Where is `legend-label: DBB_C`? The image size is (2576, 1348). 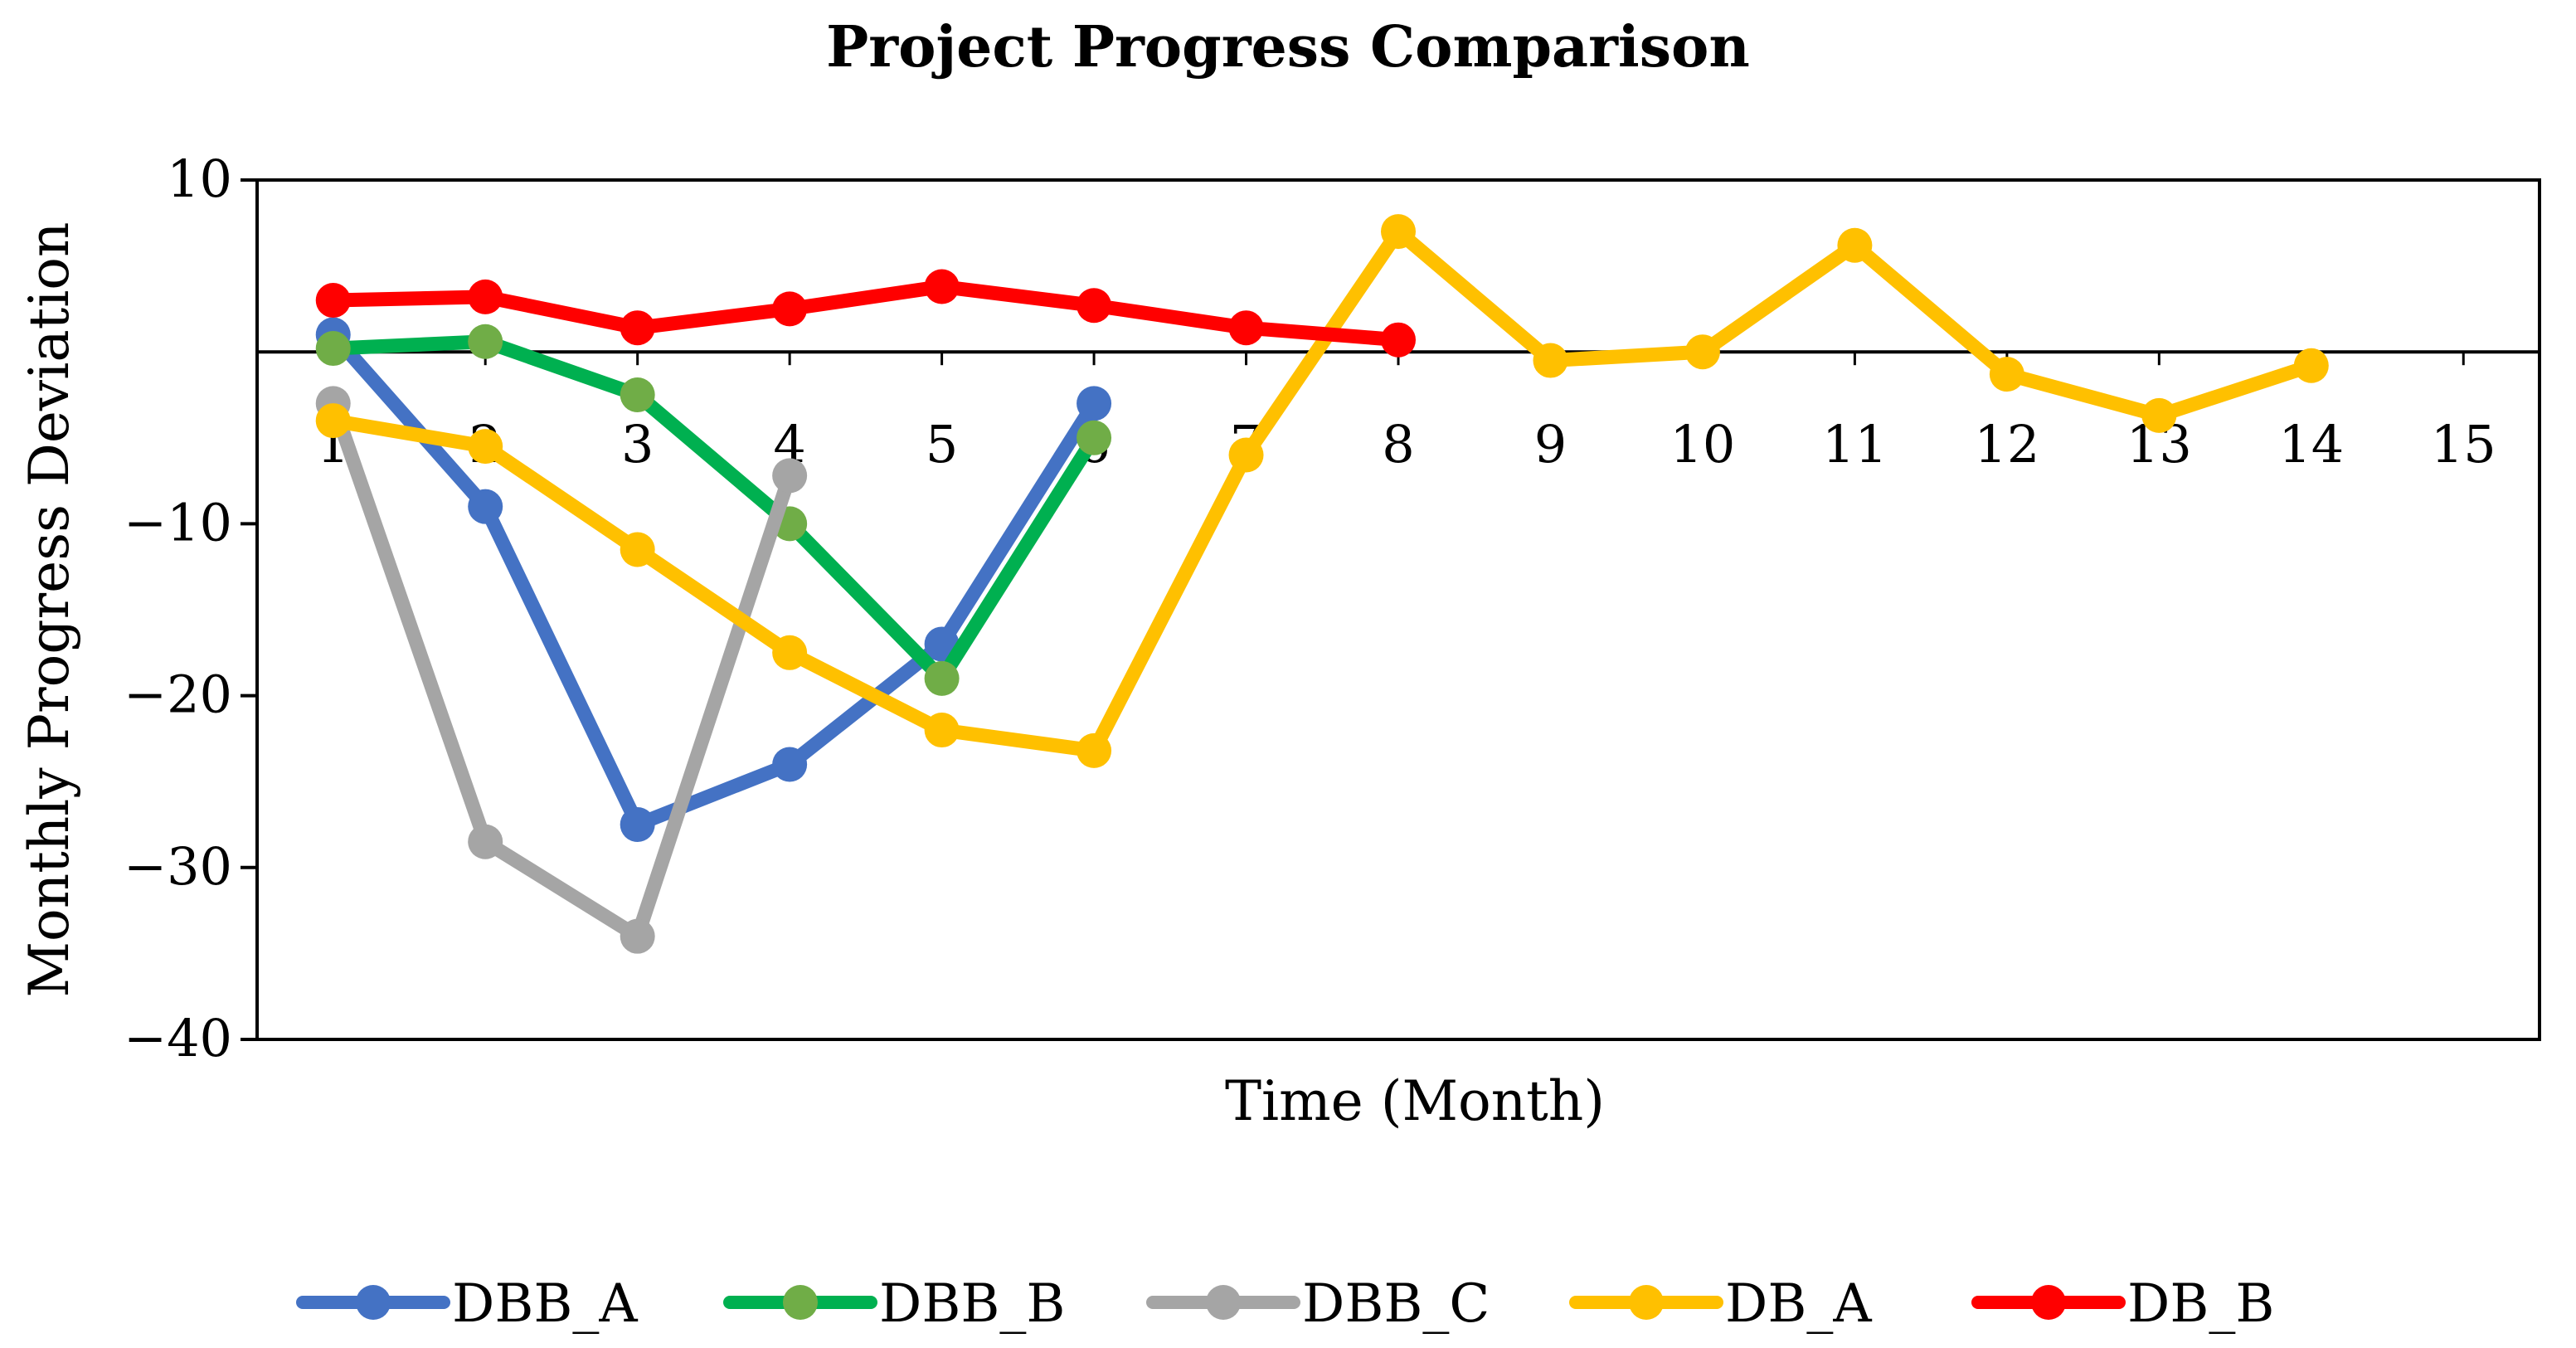 legend-label: DBB_C is located at coordinates (1396, 1304).